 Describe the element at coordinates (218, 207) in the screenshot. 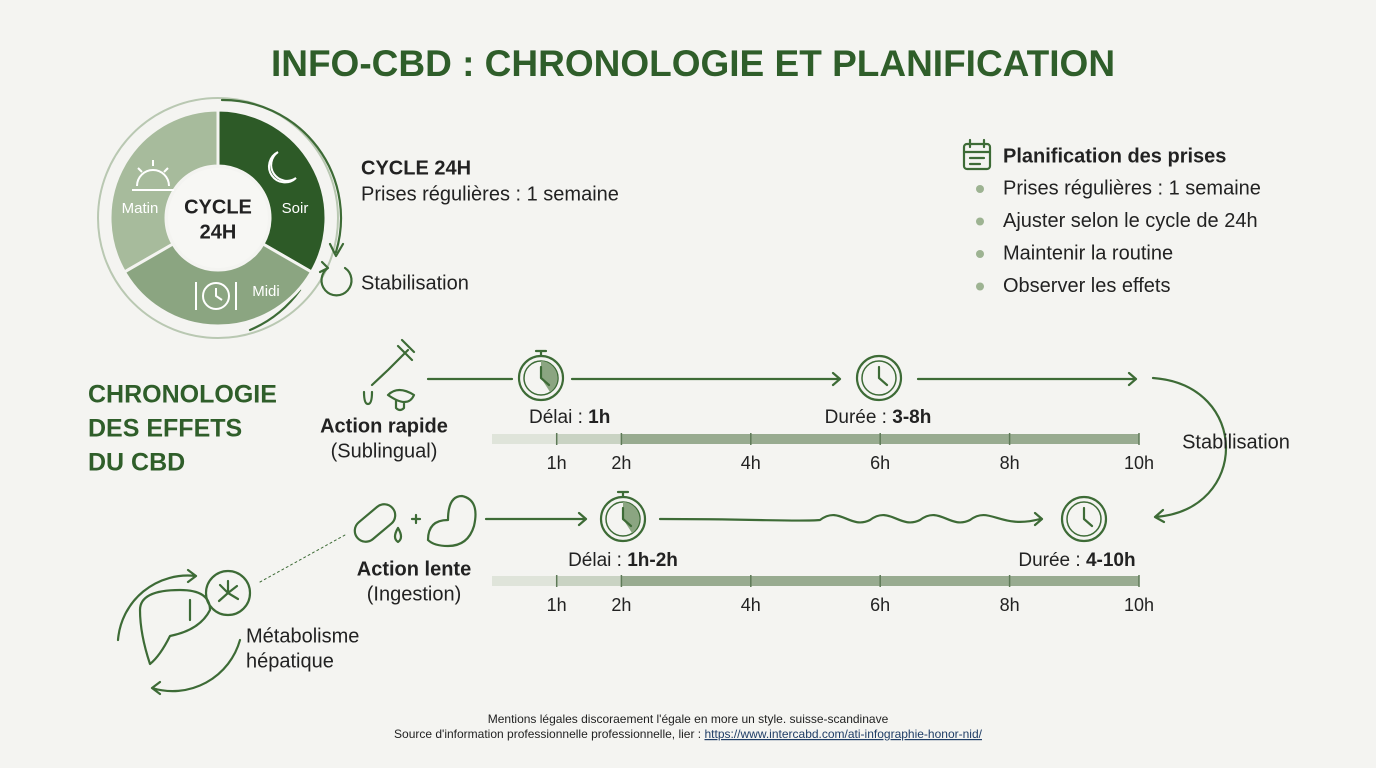

I see `cycle-center-text: CYCLE` at that location.